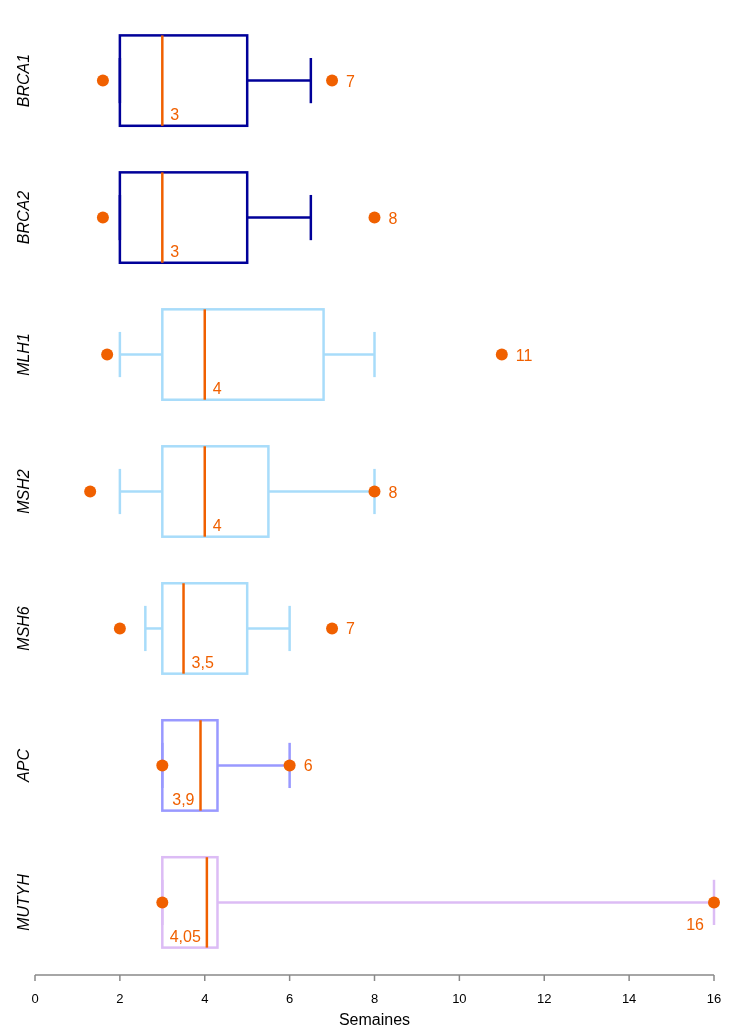 Image resolution: width=730 pixels, height=1035 pixels. What do you see at coordinates (23, 491) in the screenshot?
I see `y-tick-label: MSH2` at bounding box center [23, 491].